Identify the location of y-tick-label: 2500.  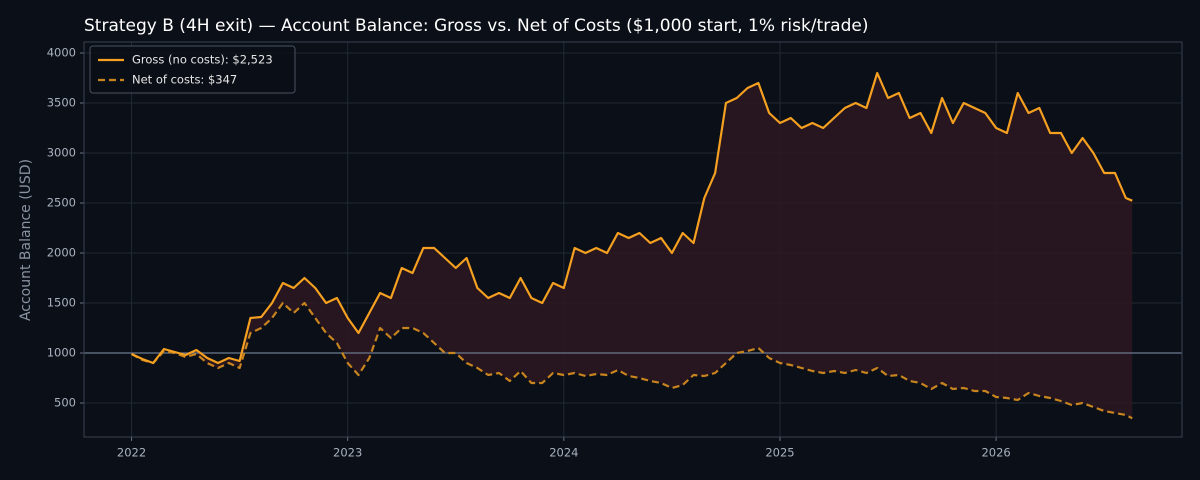
(61, 203).